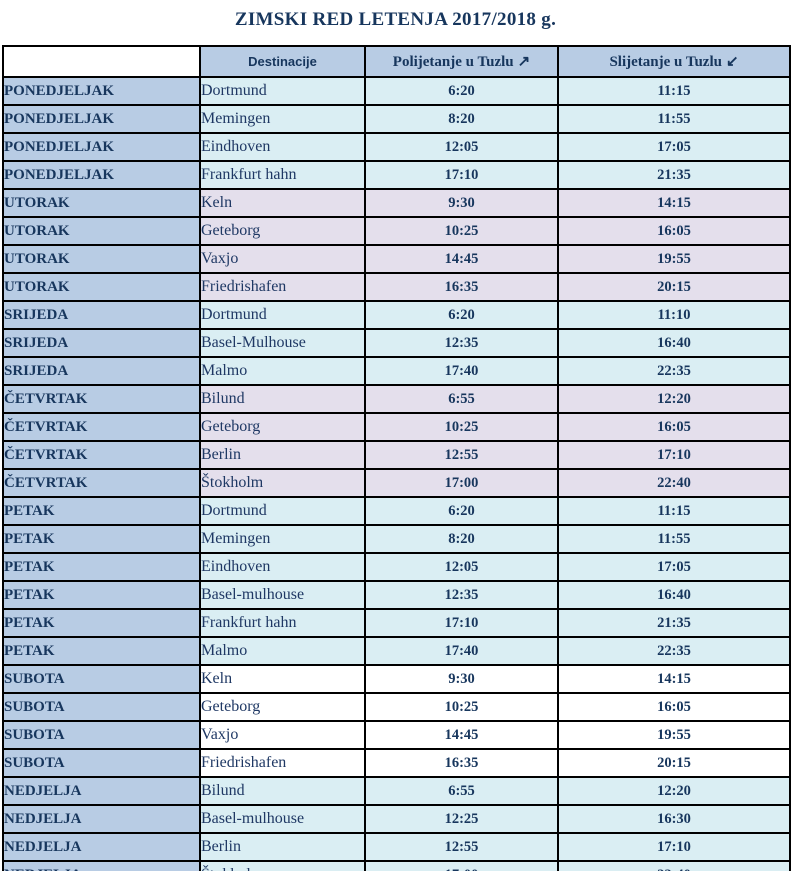 Image resolution: width=791 pixels, height=871 pixels. What do you see at coordinates (101, 399) in the screenshot?
I see `day-cell: ČETVRTAK` at bounding box center [101, 399].